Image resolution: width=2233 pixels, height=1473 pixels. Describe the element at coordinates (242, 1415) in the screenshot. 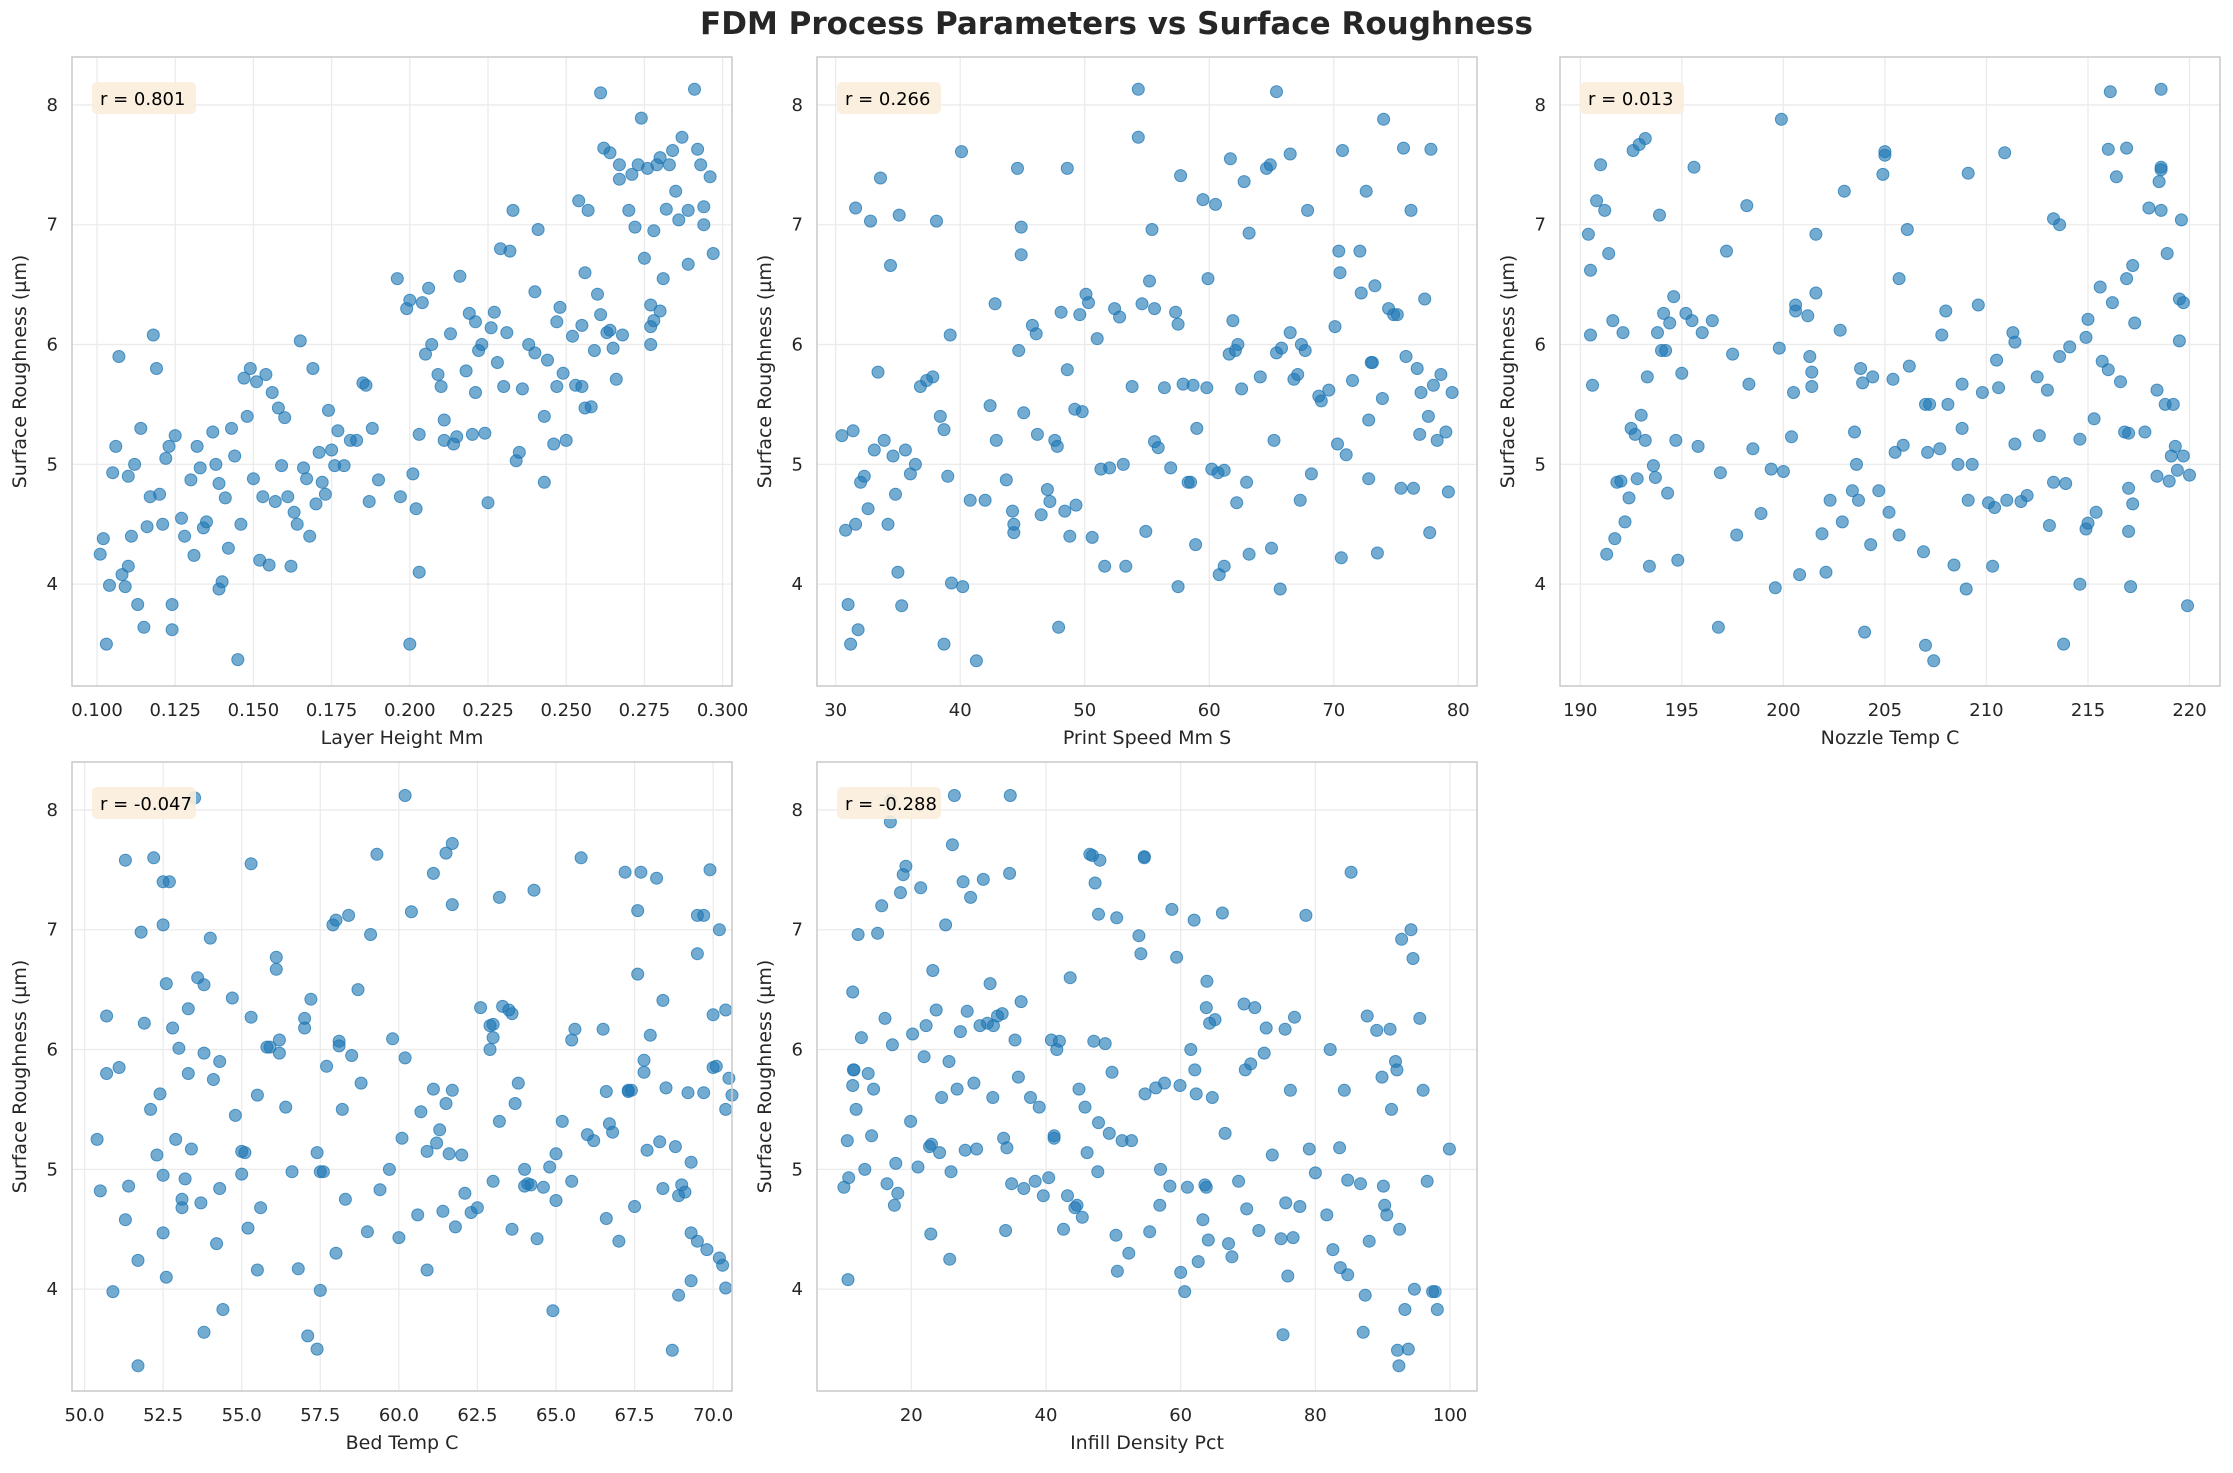

I see `x-tick-label: 55.0` at that location.